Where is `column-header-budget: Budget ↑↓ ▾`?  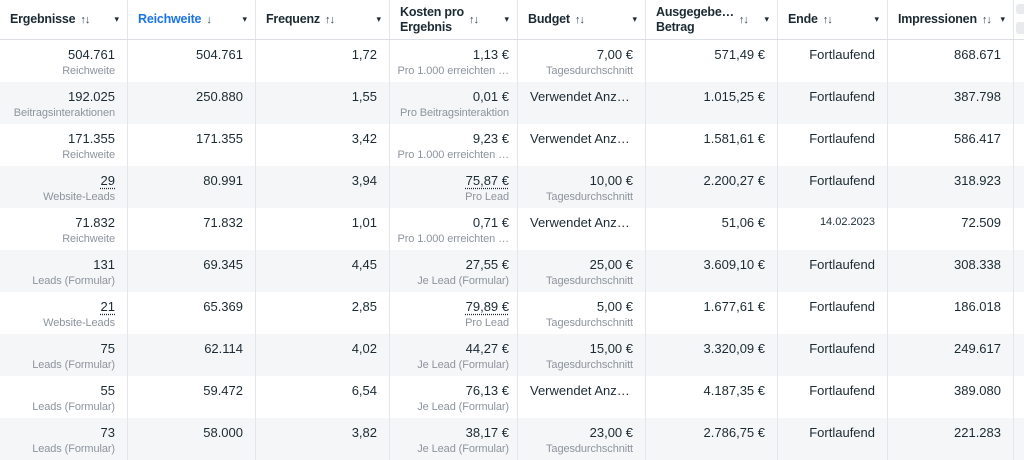 column-header-budget: Budget ↑↓ ▾ is located at coordinates (582, 19).